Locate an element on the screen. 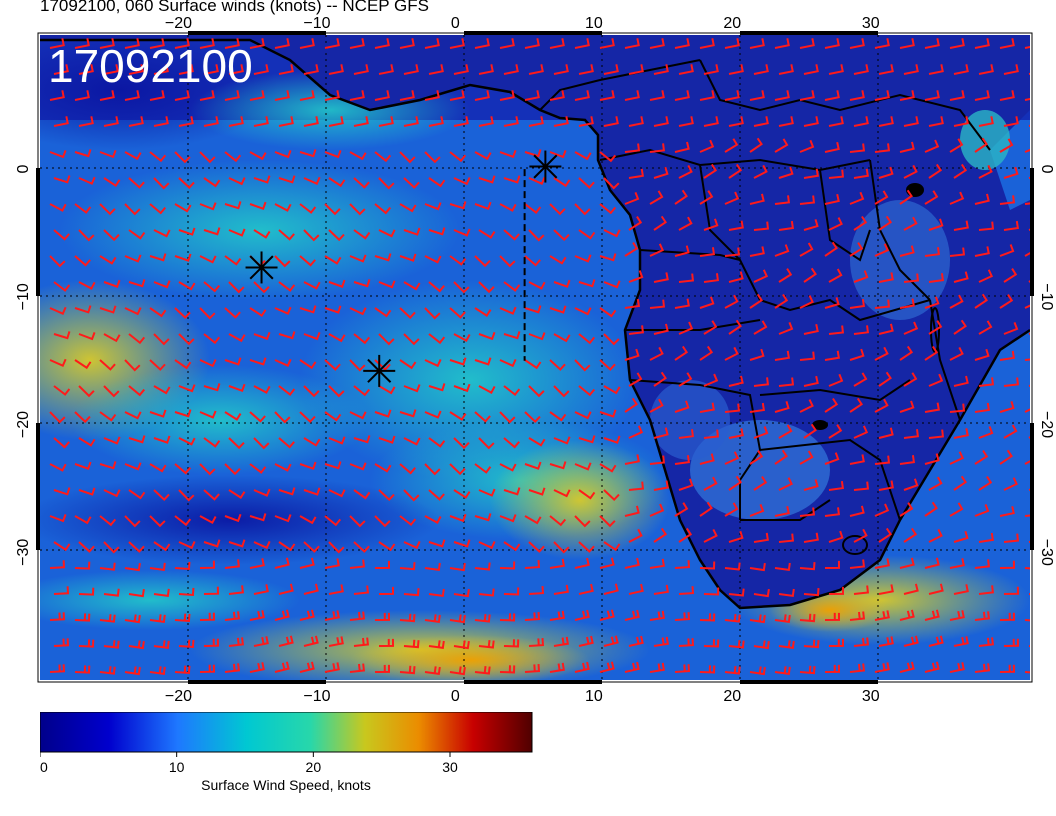 The width and height of the screenshot is (1056, 816). date-stamp: 17092100 is located at coordinates (150, 66).